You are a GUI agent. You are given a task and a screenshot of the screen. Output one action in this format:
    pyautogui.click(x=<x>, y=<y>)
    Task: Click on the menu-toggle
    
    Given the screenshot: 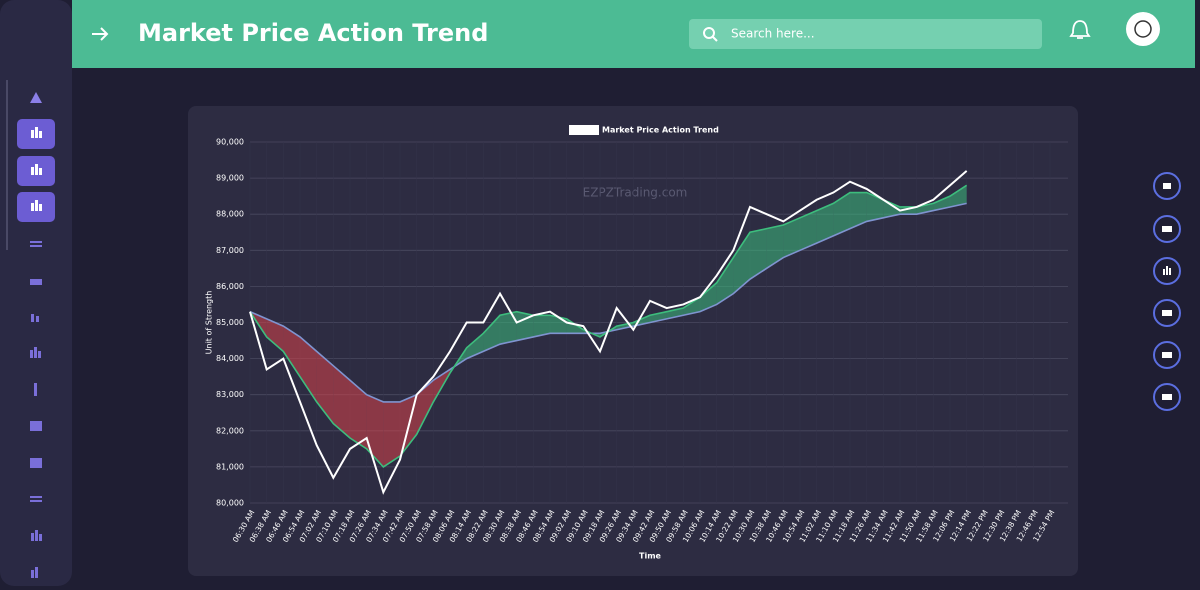 What is the action you would take?
    pyautogui.click(x=100, y=34)
    